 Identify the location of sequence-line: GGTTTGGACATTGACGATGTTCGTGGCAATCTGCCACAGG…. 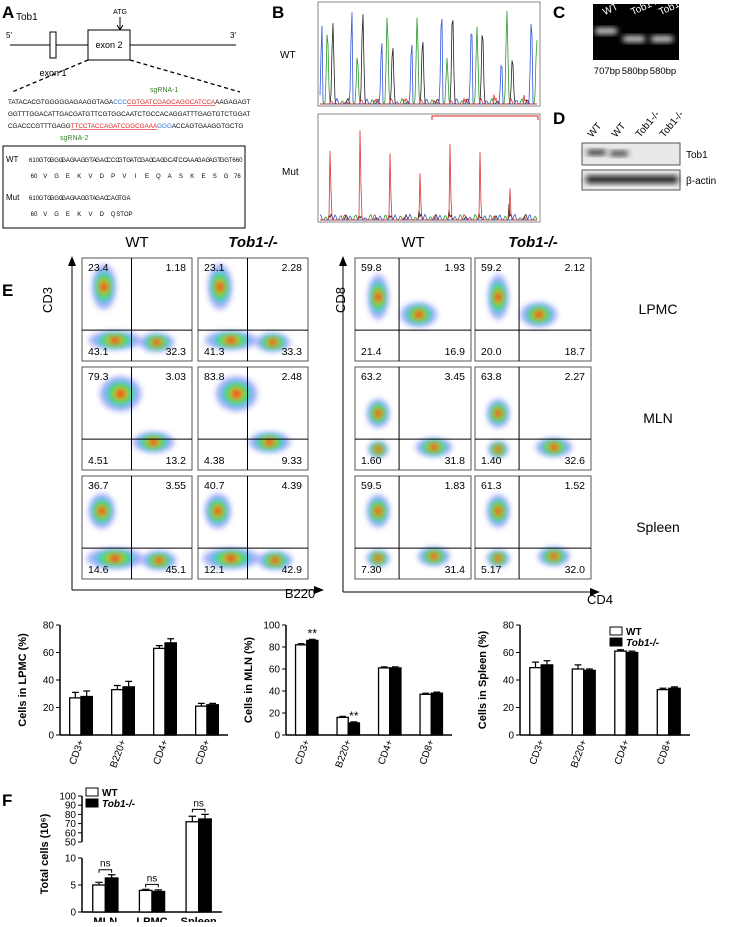
(129, 114).